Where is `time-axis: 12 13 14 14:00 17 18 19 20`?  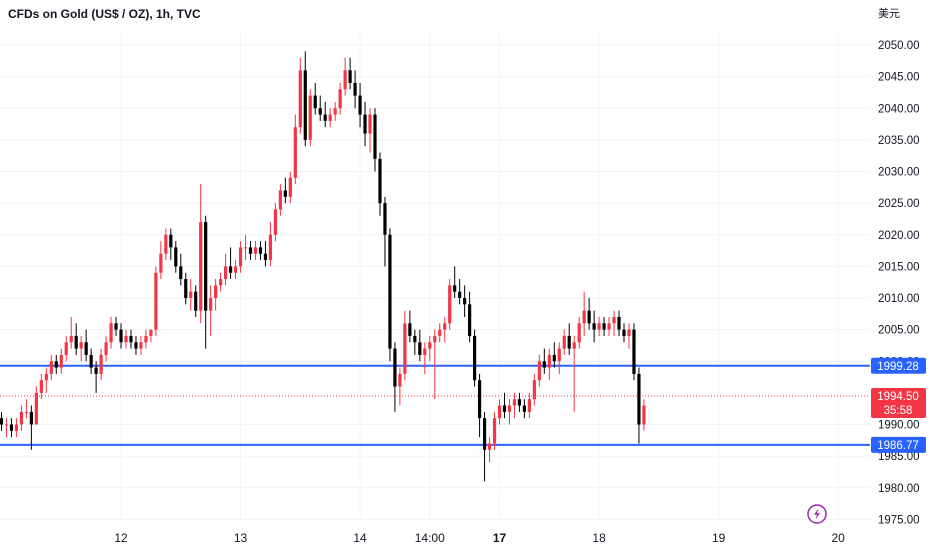 time-axis: 12 13 14 14:00 17 18 19 20 is located at coordinates (479, 538).